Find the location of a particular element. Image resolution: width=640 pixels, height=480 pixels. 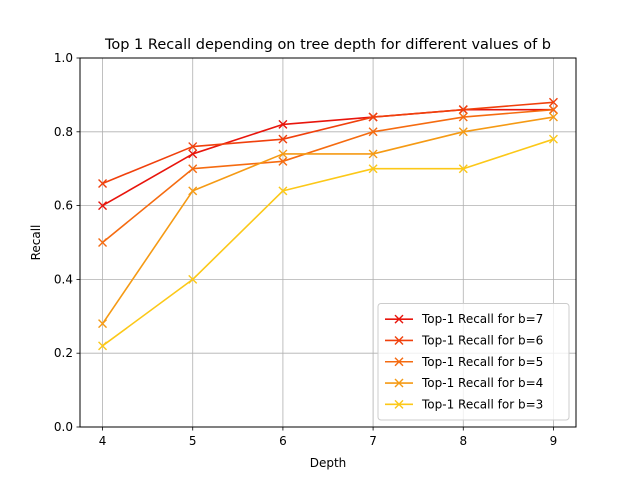

y-tick-label: 1.0 is located at coordinates (63, 58).